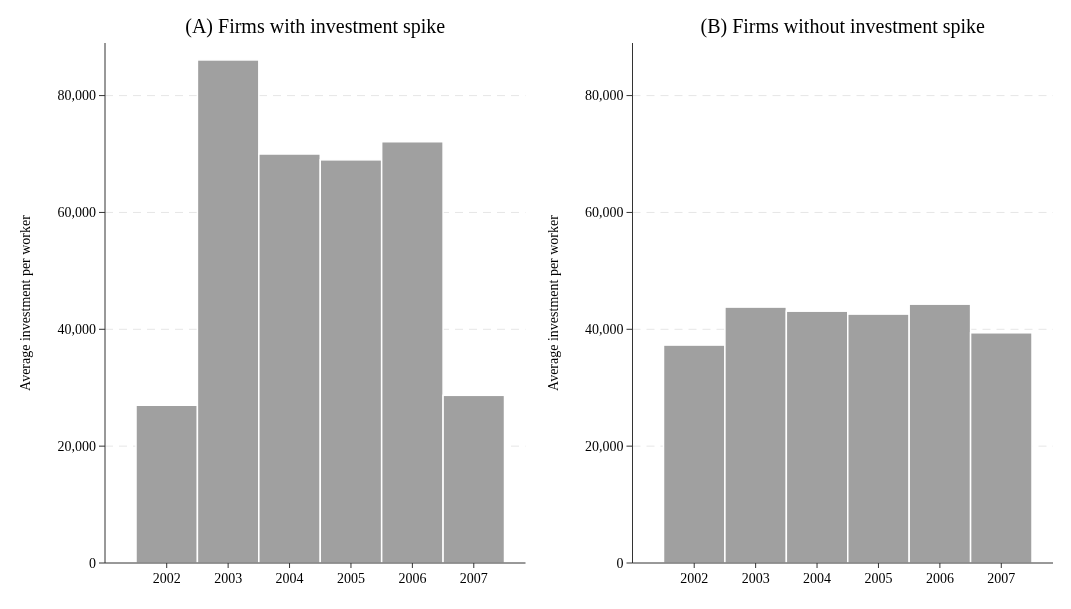 The height and width of the screenshot is (609, 1071). What do you see at coordinates (315, 26) in the screenshot?
I see `chart-title: (A) Firms with investment spike` at bounding box center [315, 26].